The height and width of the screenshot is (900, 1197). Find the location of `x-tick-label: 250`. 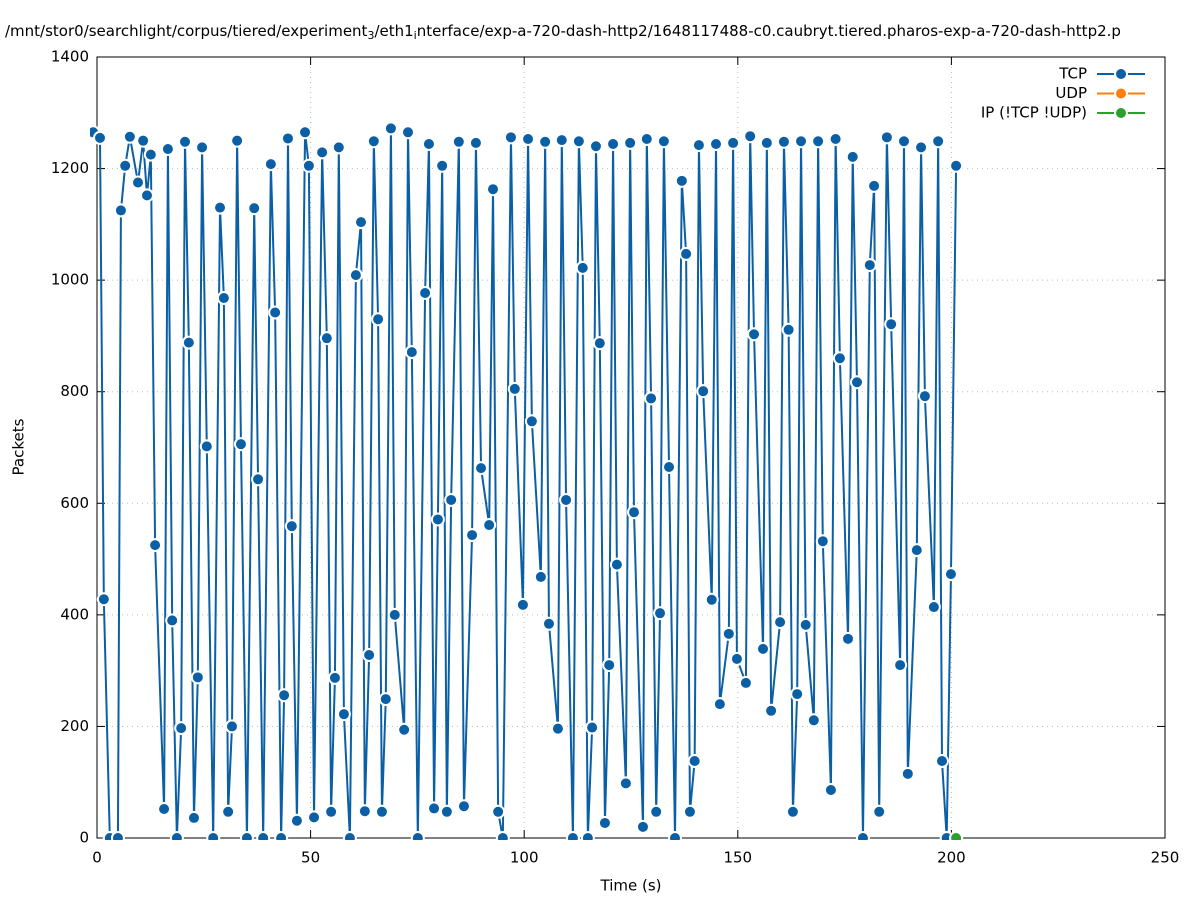

x-tick-label: 250 is located at coordinates (1165, 858).